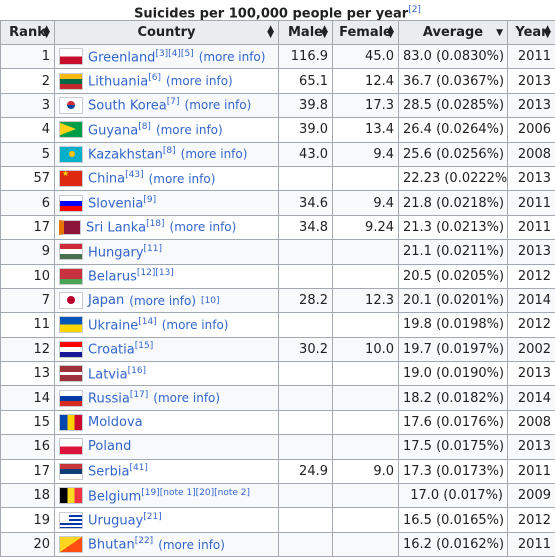 This screenshot has height=558, width=555. What do you see at coordinates (115, 423) in the screenshot?
I see `country-link: Moldova` at bounding box center [115, 423].